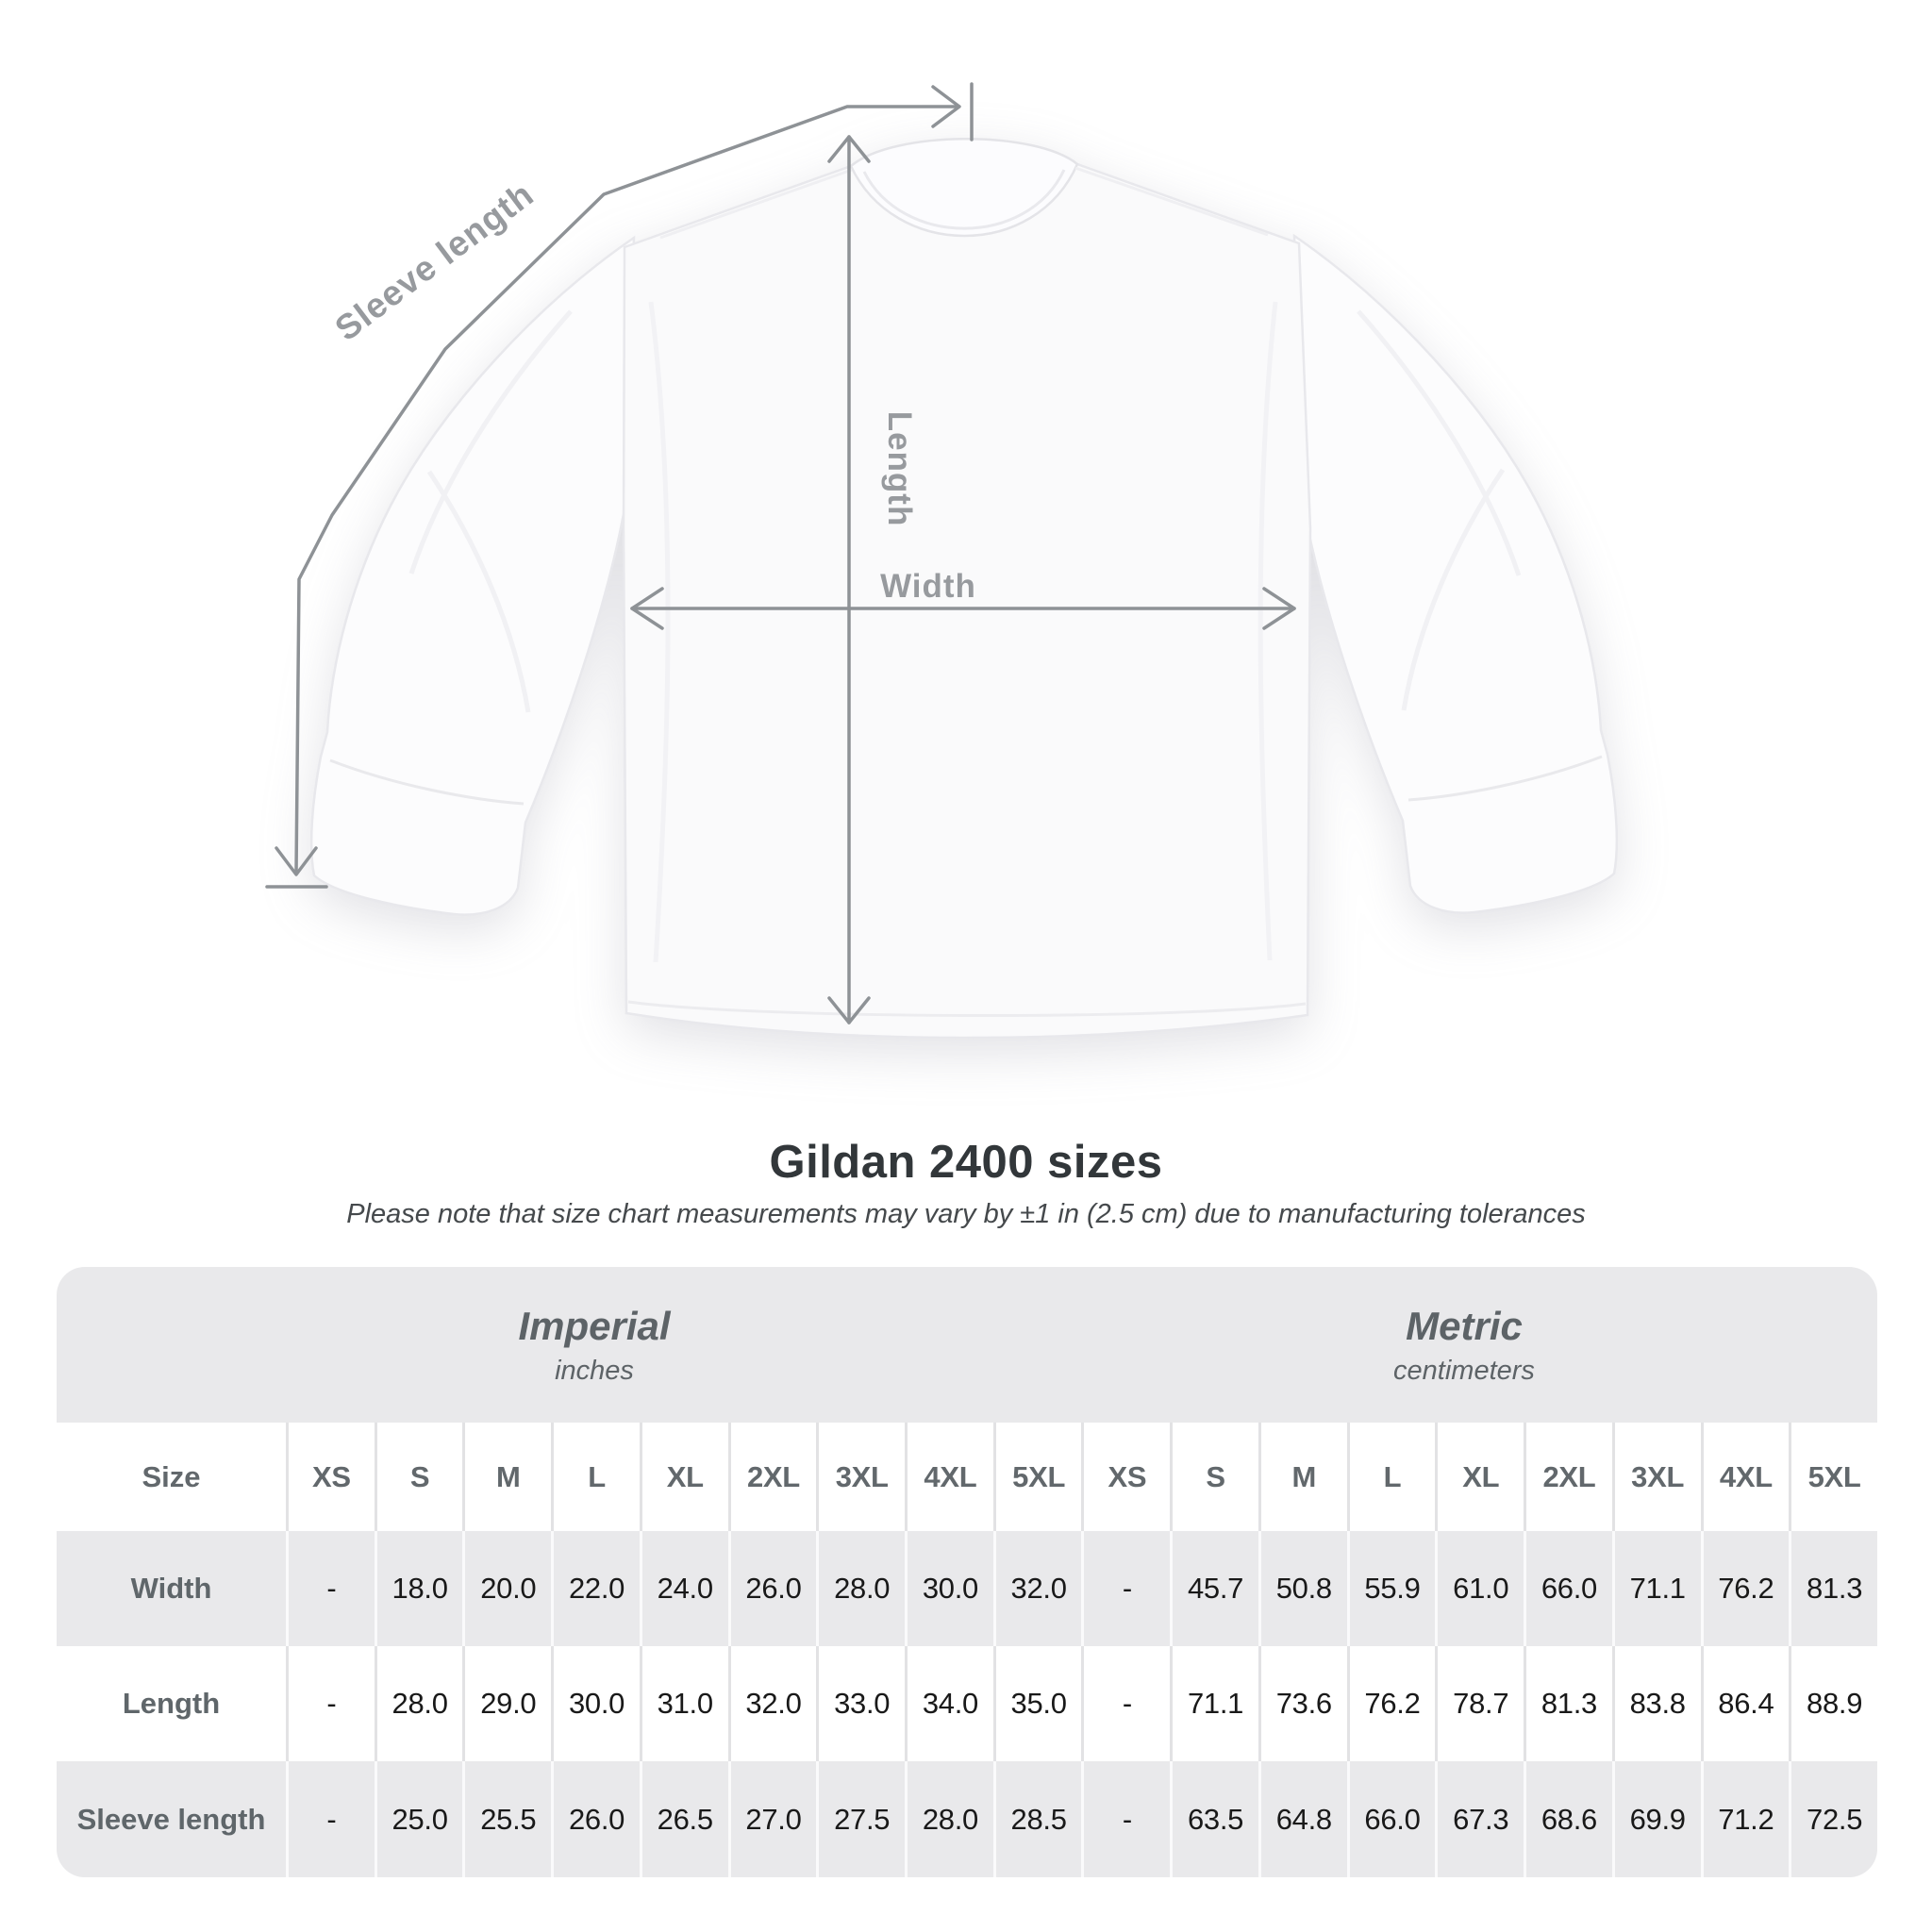  Describe the element at coordinates (1479, 1819) in the screenshot. I see `size-cell: 67.3` at that location.